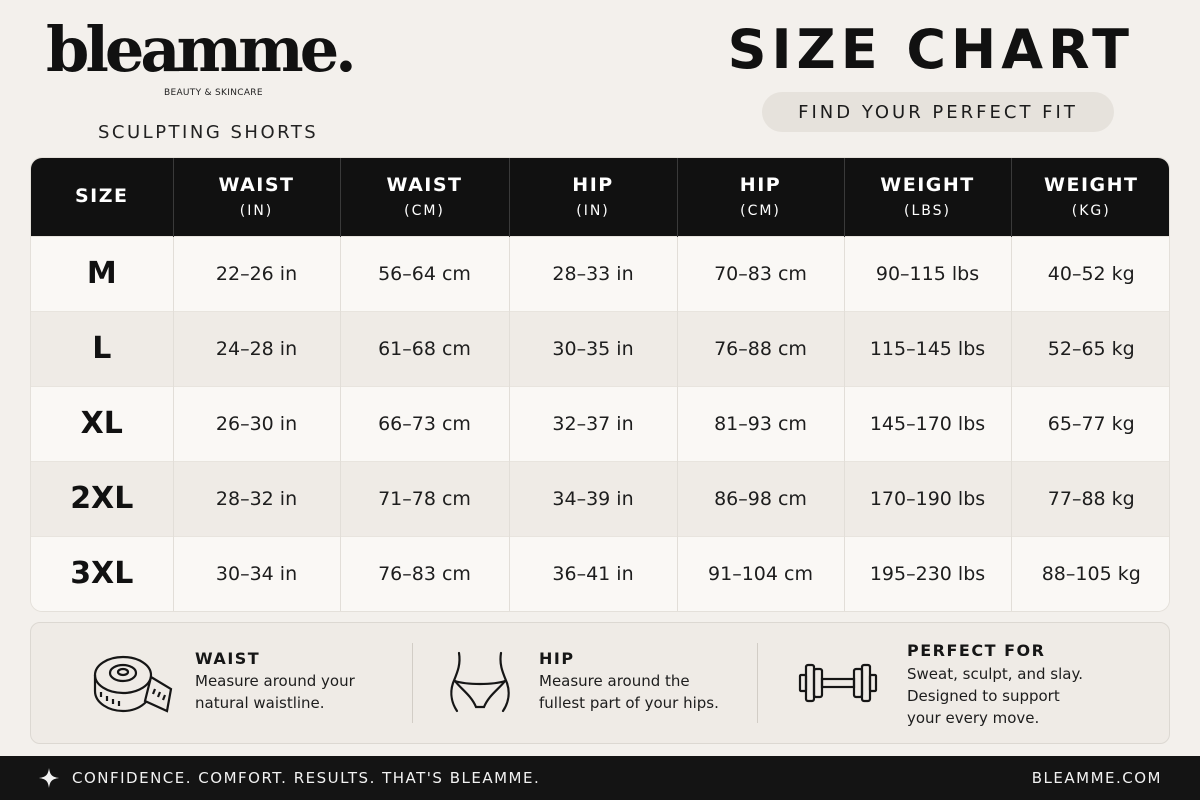 Image resolution: width=1200 pixels, height=800 pixels. Describe the element at coordinates (208, 132) in the screenshot. I see `product-name: SCULPTING SHORTS` at that location.